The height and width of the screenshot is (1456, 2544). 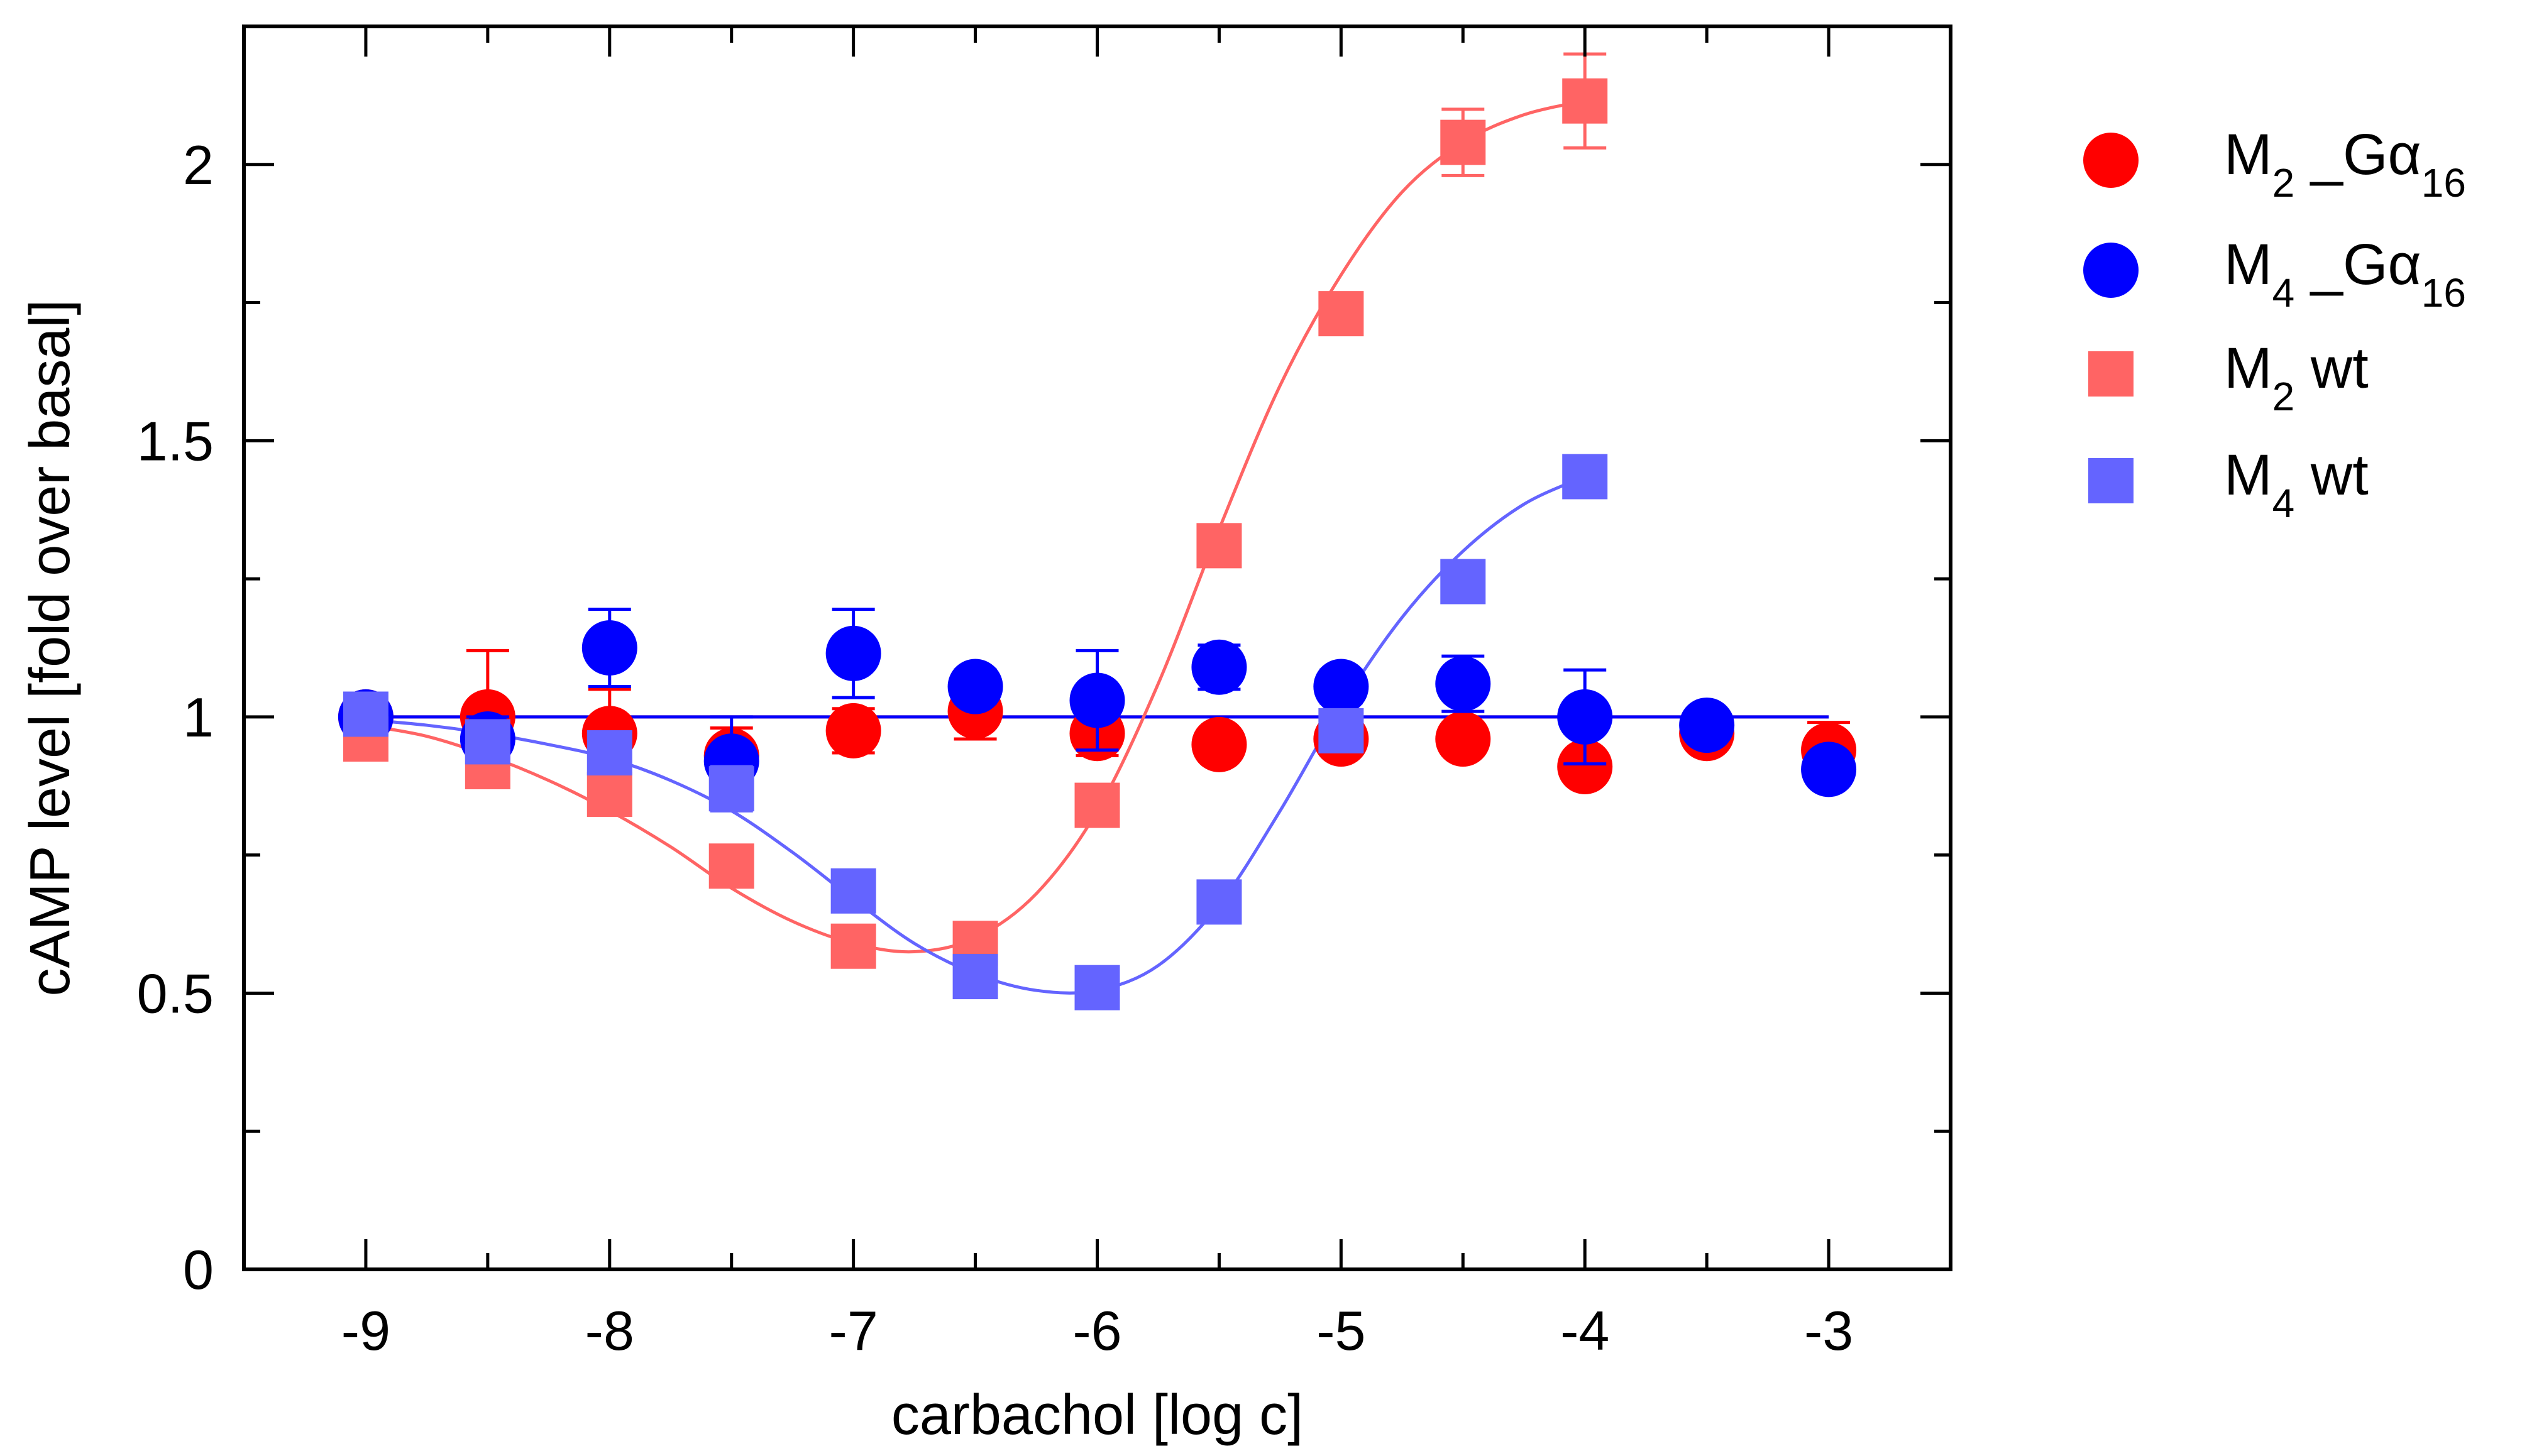 I want to click on legend-label: M4 _Gα16, so click(x=2345, y=274).